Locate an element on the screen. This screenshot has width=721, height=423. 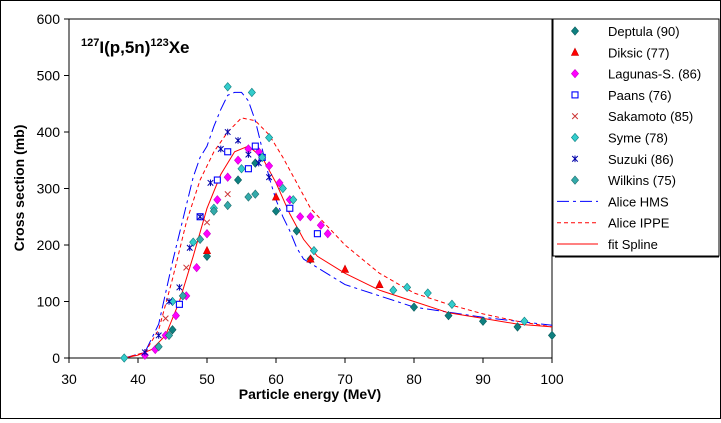
legend-item-syme-78: Syme (78) is located at coordinates (619, 138).